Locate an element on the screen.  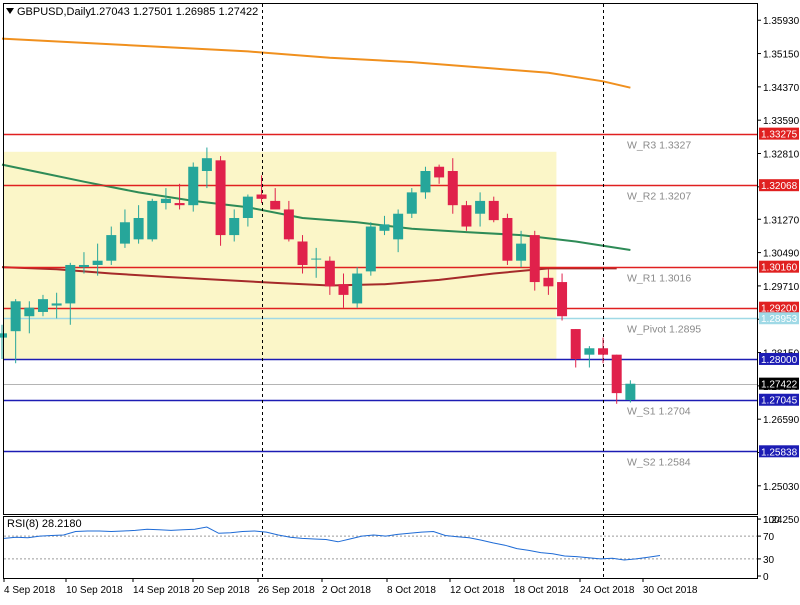
rsi-tick-label-0: 100 is located at coordinates (771, 520).